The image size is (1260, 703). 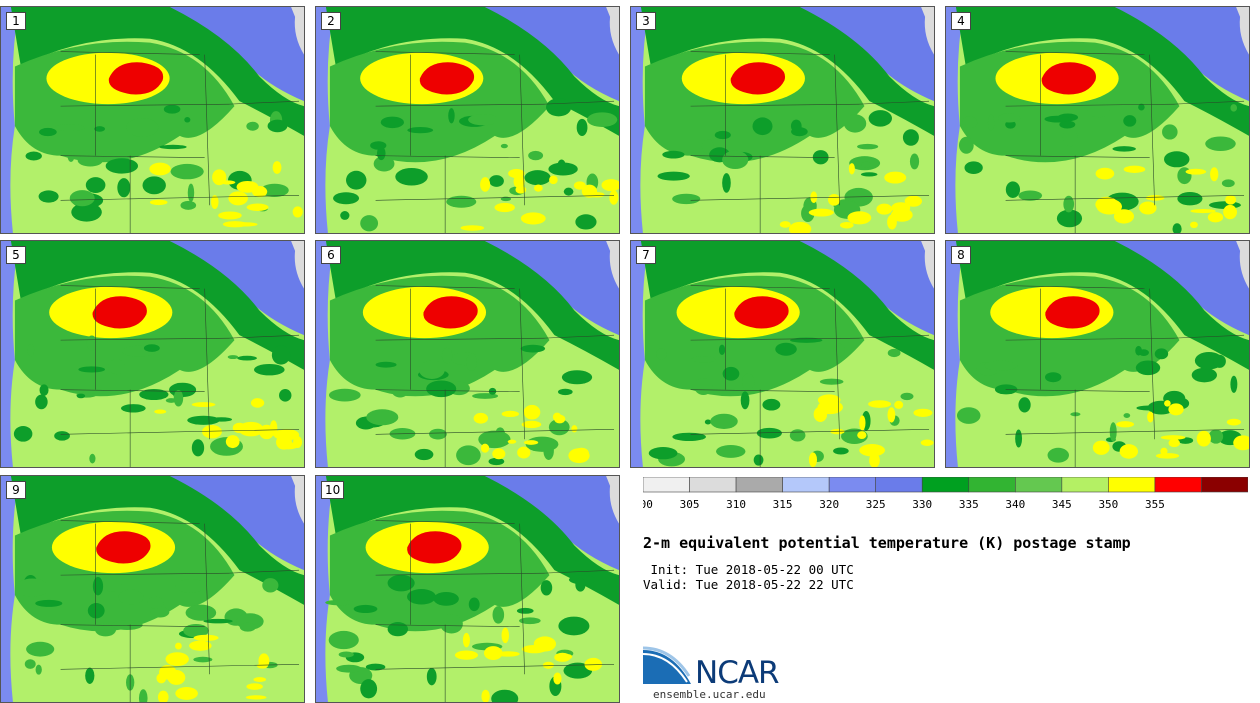 I want to click on panel-number: 5, so click(x=16, y=255).